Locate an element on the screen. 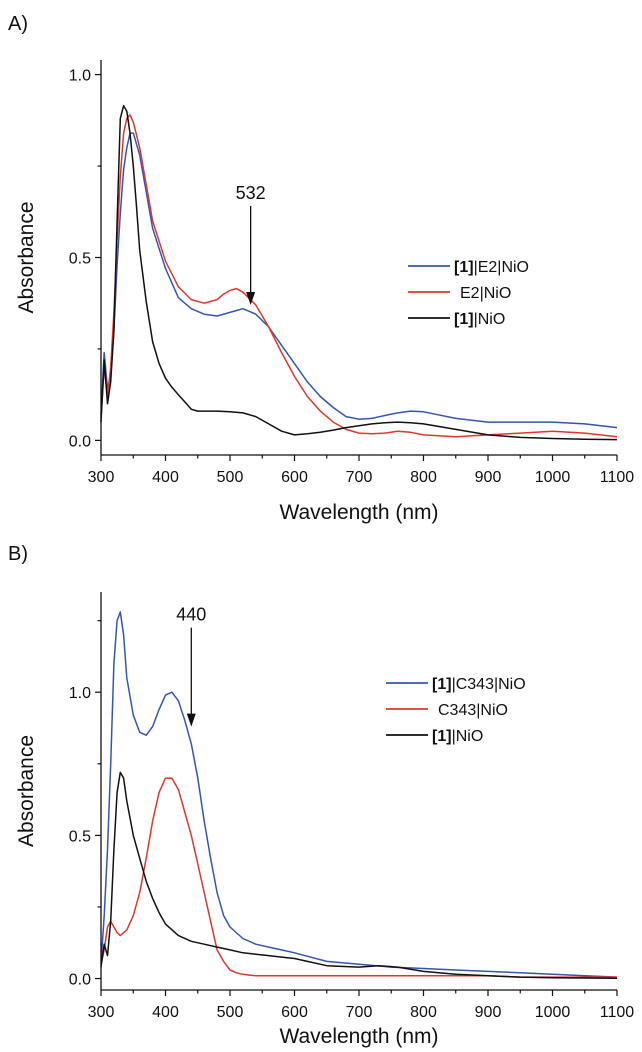 This screenshot has width=642, height=1052. panel-label: B) is located at coordinates (18, 554).